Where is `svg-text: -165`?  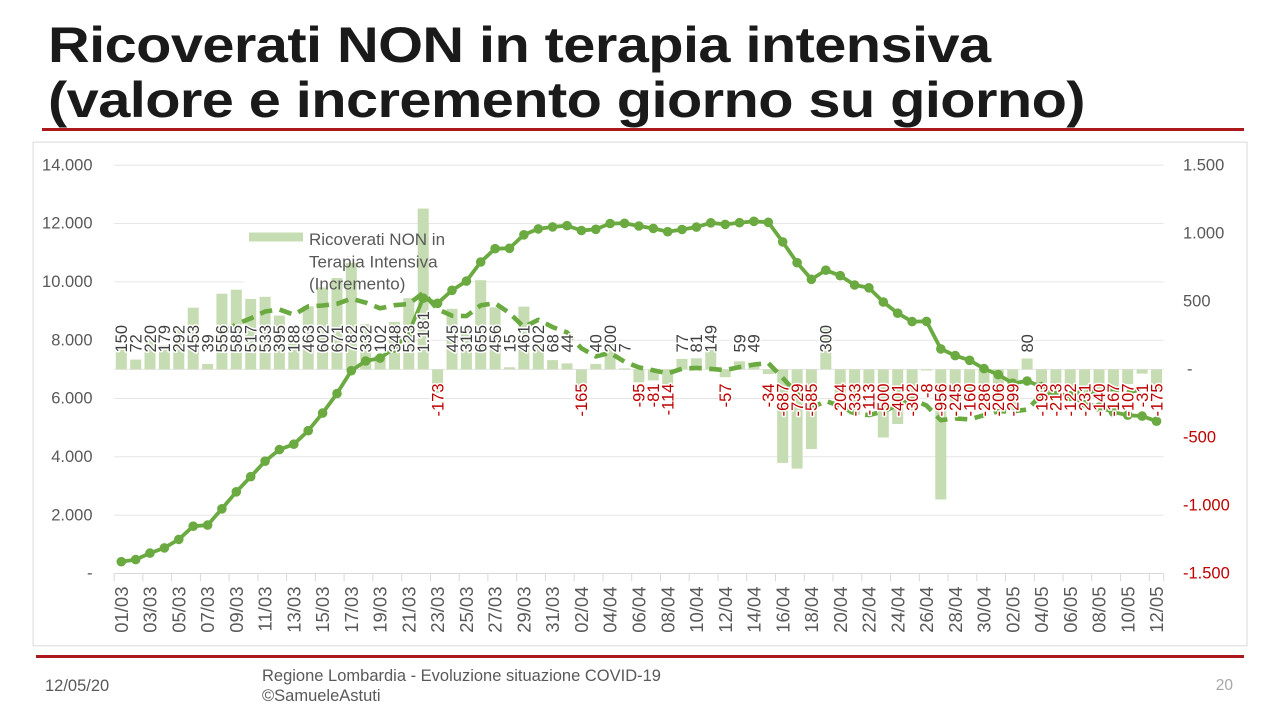
svg-text: -165 is located at coordinates (582, 400).